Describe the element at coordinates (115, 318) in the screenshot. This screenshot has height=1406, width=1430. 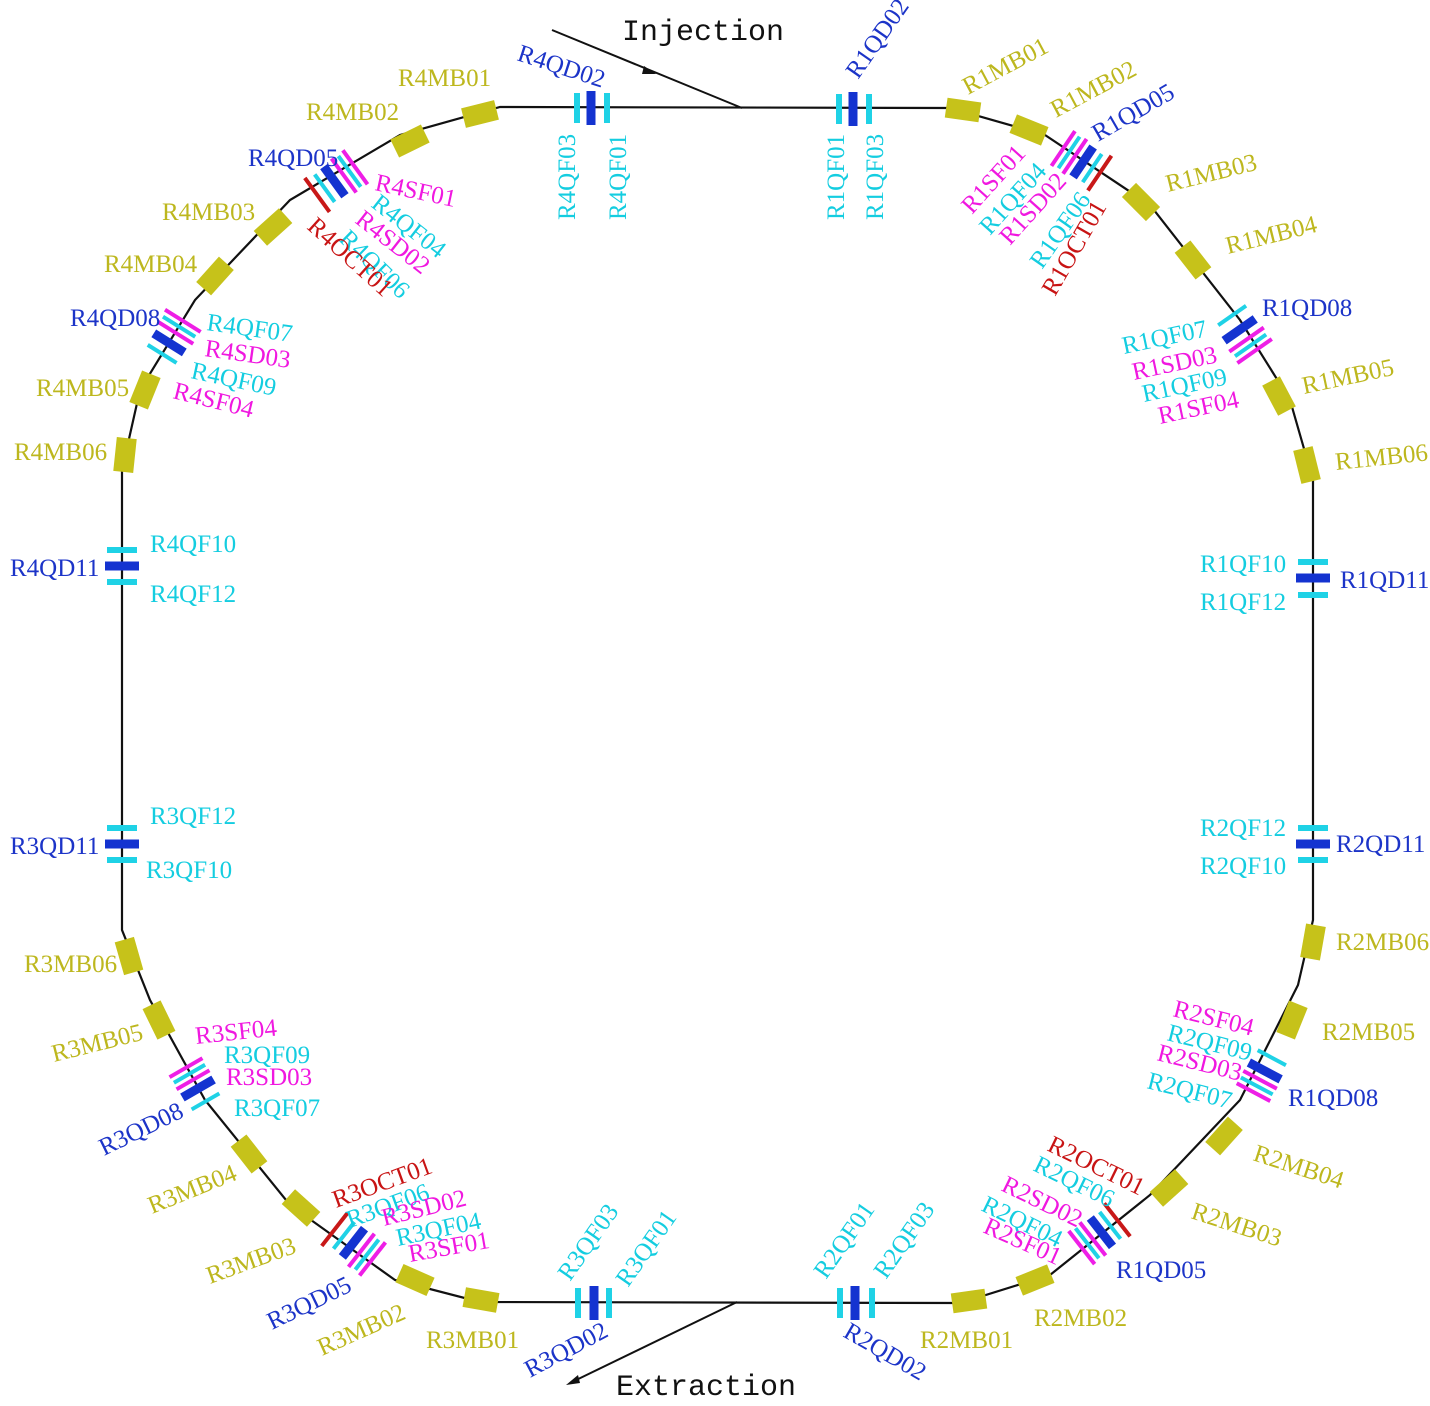
I see `label-R4QD08: R4QD08` at that location.